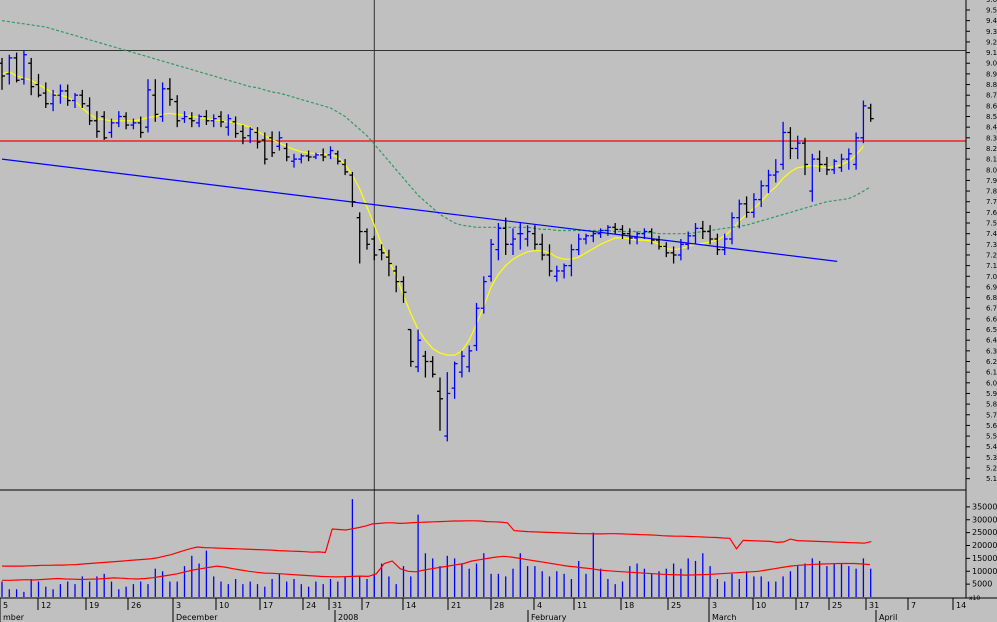  What do you see at coordinates (419, 210) in the screenshot?
I see `blue-trendline` at bounding box center [419, 210].